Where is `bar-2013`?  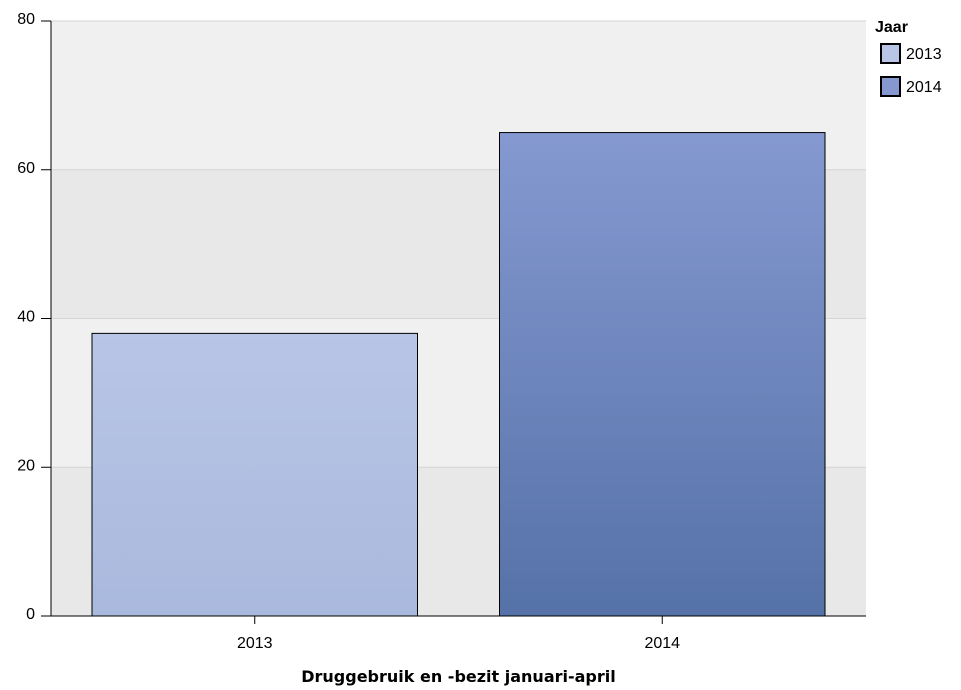 bar-2013 is located at coordinates (254, 474).